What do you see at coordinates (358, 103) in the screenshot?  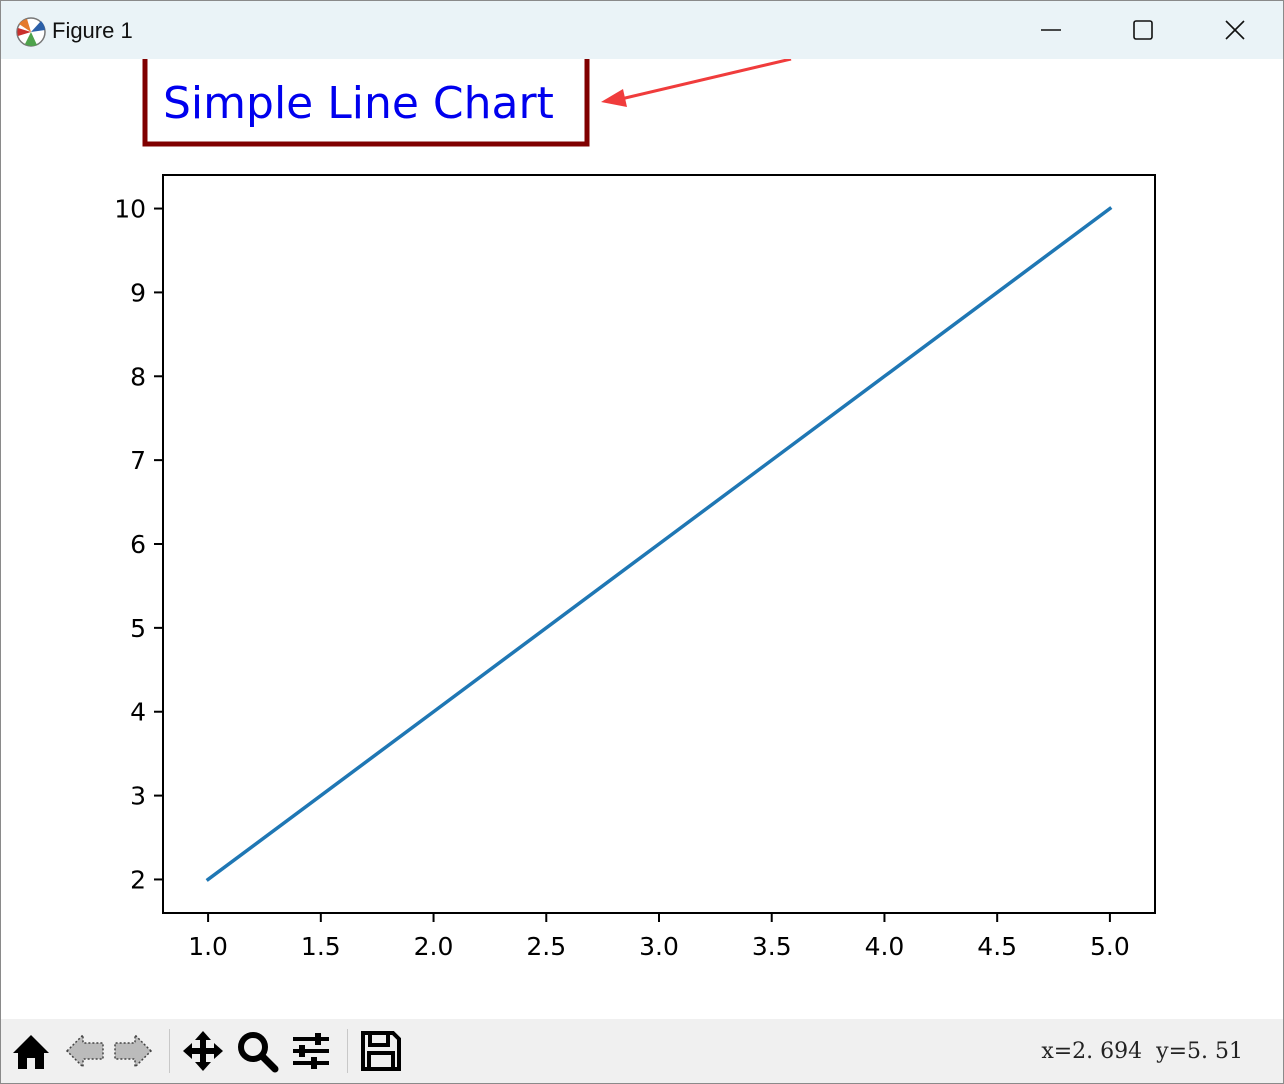 I see `annotation-text: Simple Line Chart` at bounding box center [358, 103].